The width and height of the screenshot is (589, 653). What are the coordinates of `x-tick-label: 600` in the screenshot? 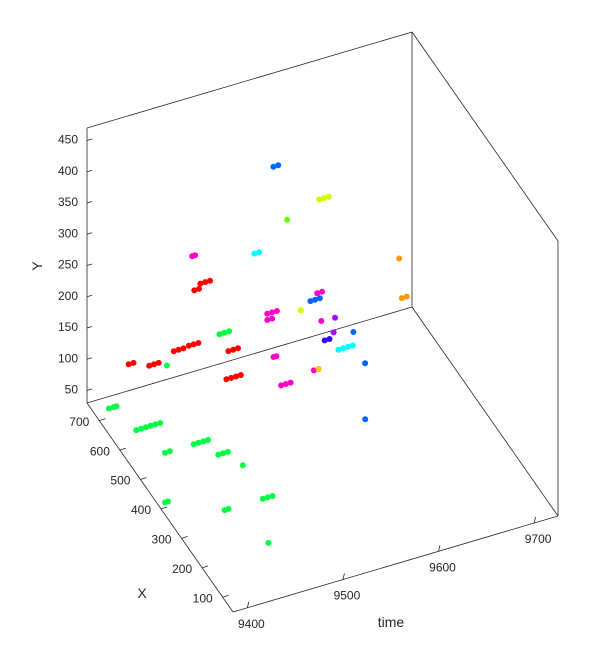 It's located at (100, 451).